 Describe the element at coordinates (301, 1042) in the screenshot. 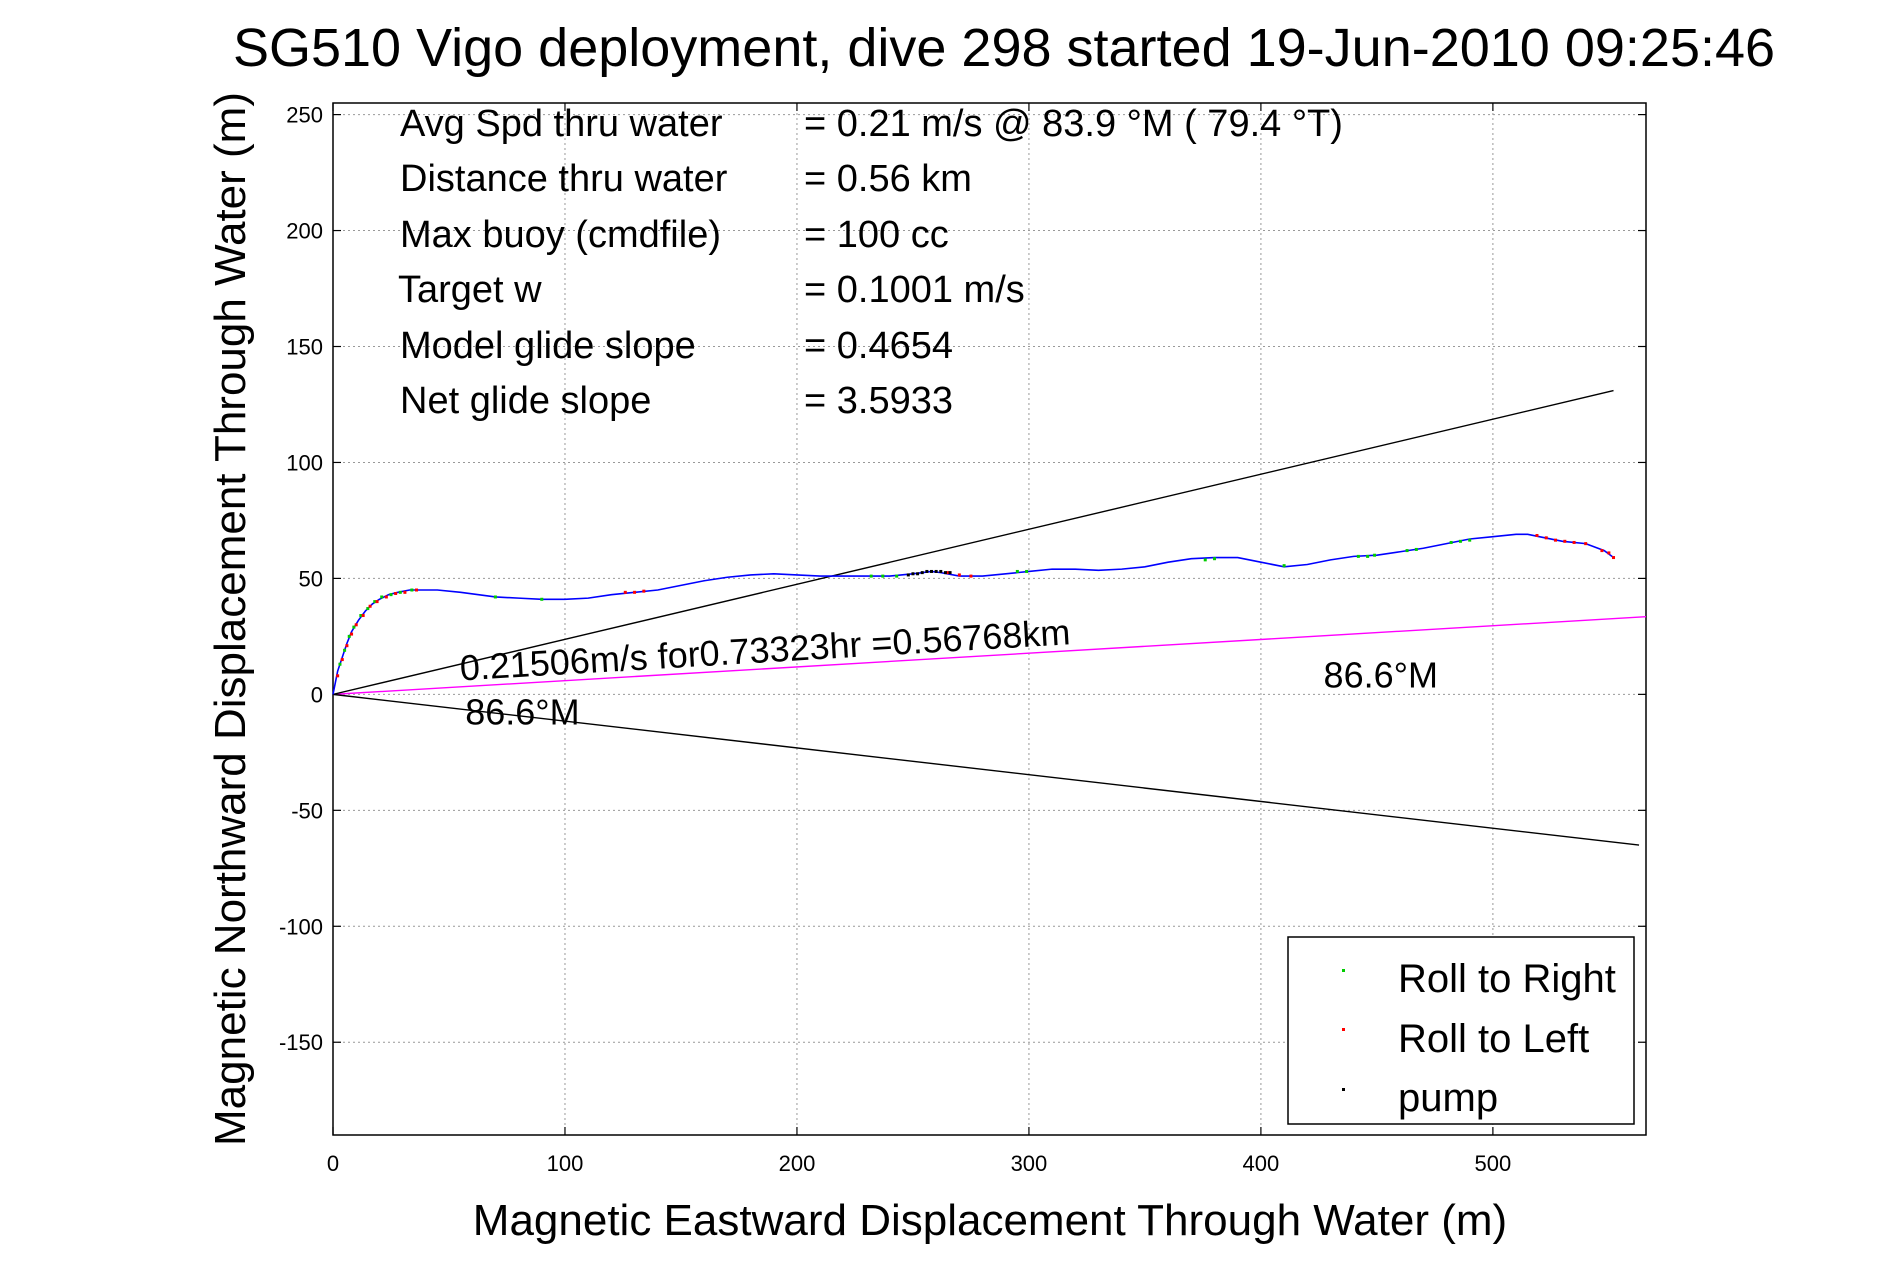

I see `y-tick-label: -150` at that location.